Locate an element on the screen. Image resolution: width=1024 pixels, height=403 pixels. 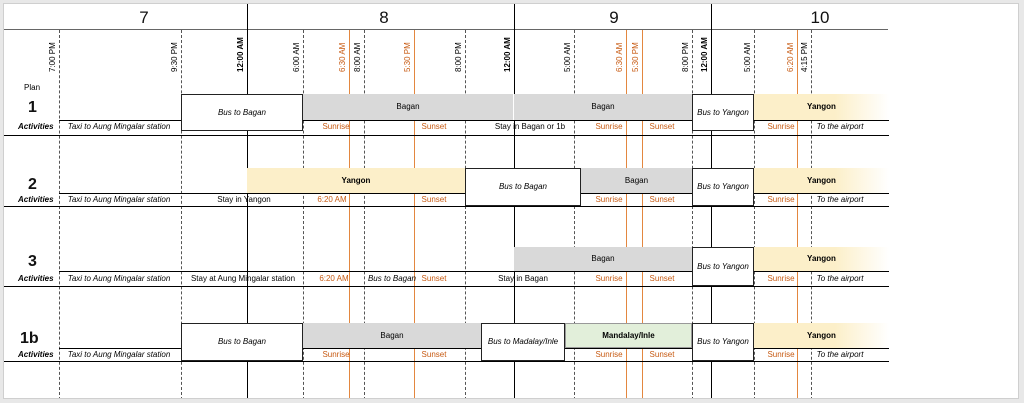
activity: Stay in Bagan or 1b is located at coordinates (530, 126).